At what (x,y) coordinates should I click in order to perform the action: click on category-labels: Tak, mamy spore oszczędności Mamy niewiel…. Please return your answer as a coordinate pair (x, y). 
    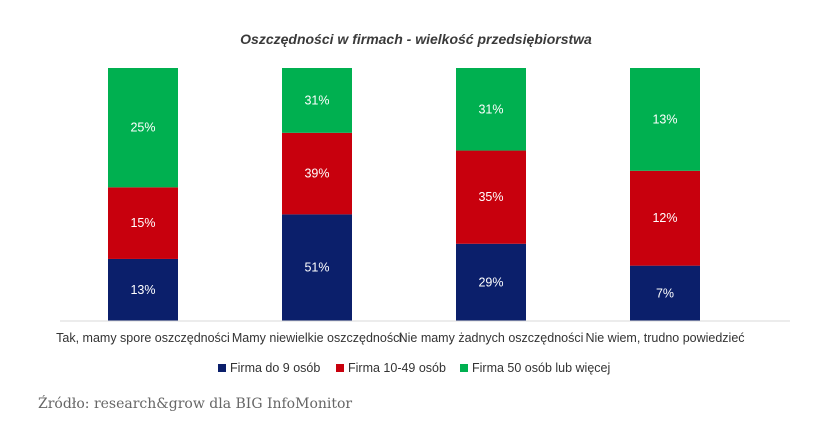
    Looking at the image, I should click on (400, 338).